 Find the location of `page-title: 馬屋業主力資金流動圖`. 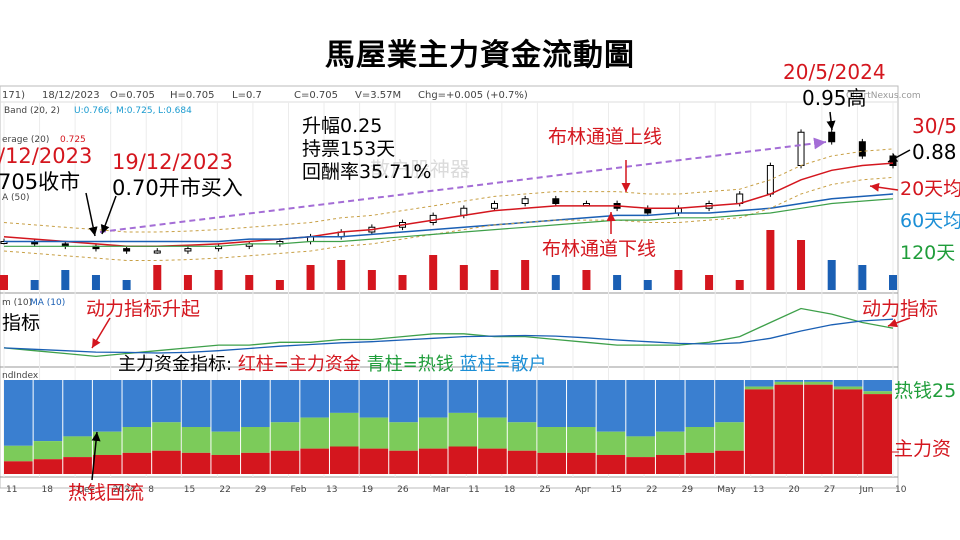

page-title: 馬屋業主力資金流動圖 is located at coordinates (480, 55).